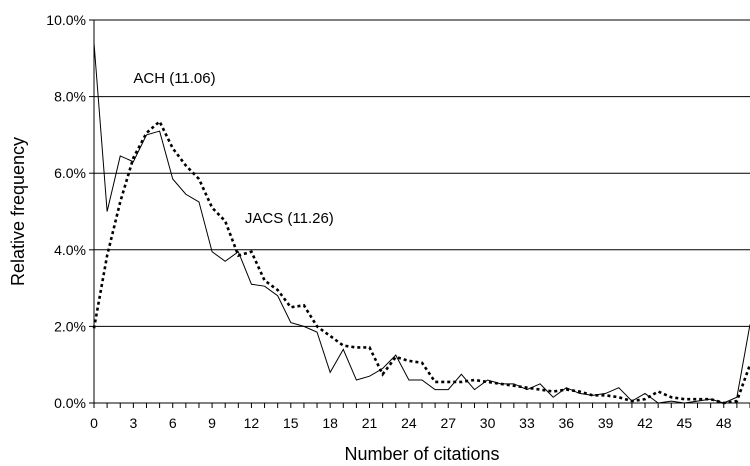 The image size is (750, 466). What do you see at coordinates (289, 218) in the screenshot?
I see `series-annotation: JACS (11.26)` at bounding box center [289, 218].